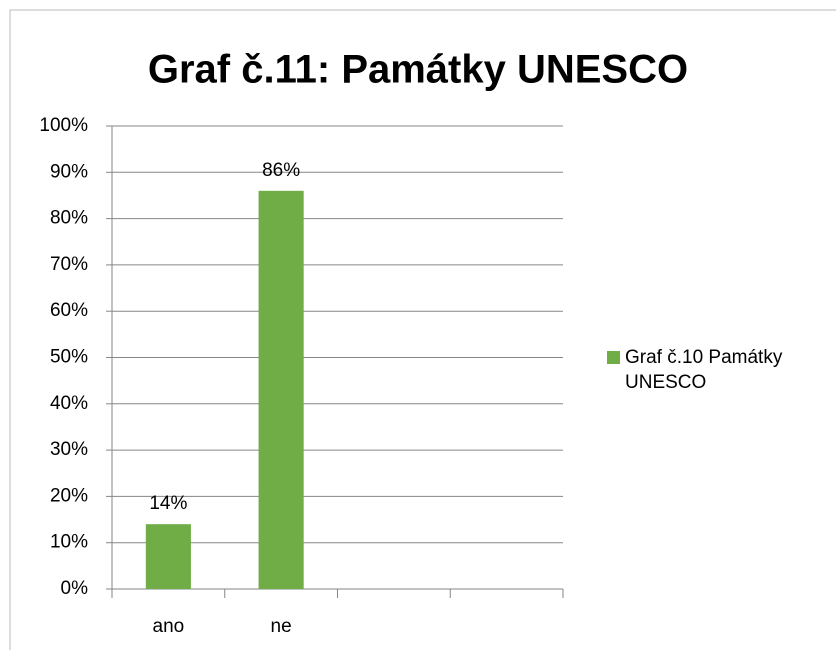 This screenshot has height=650, width=836. Describe the element at coordinates (69, 495) in the screenshot. I see `y-tick-label: 20%` at that location.